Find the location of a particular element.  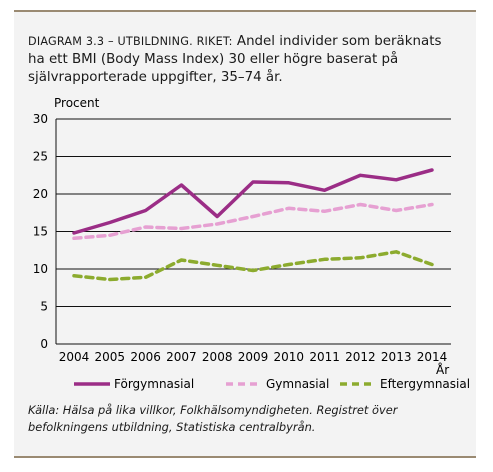

y-tick-label: 20 is located at coordinates (40, 194).